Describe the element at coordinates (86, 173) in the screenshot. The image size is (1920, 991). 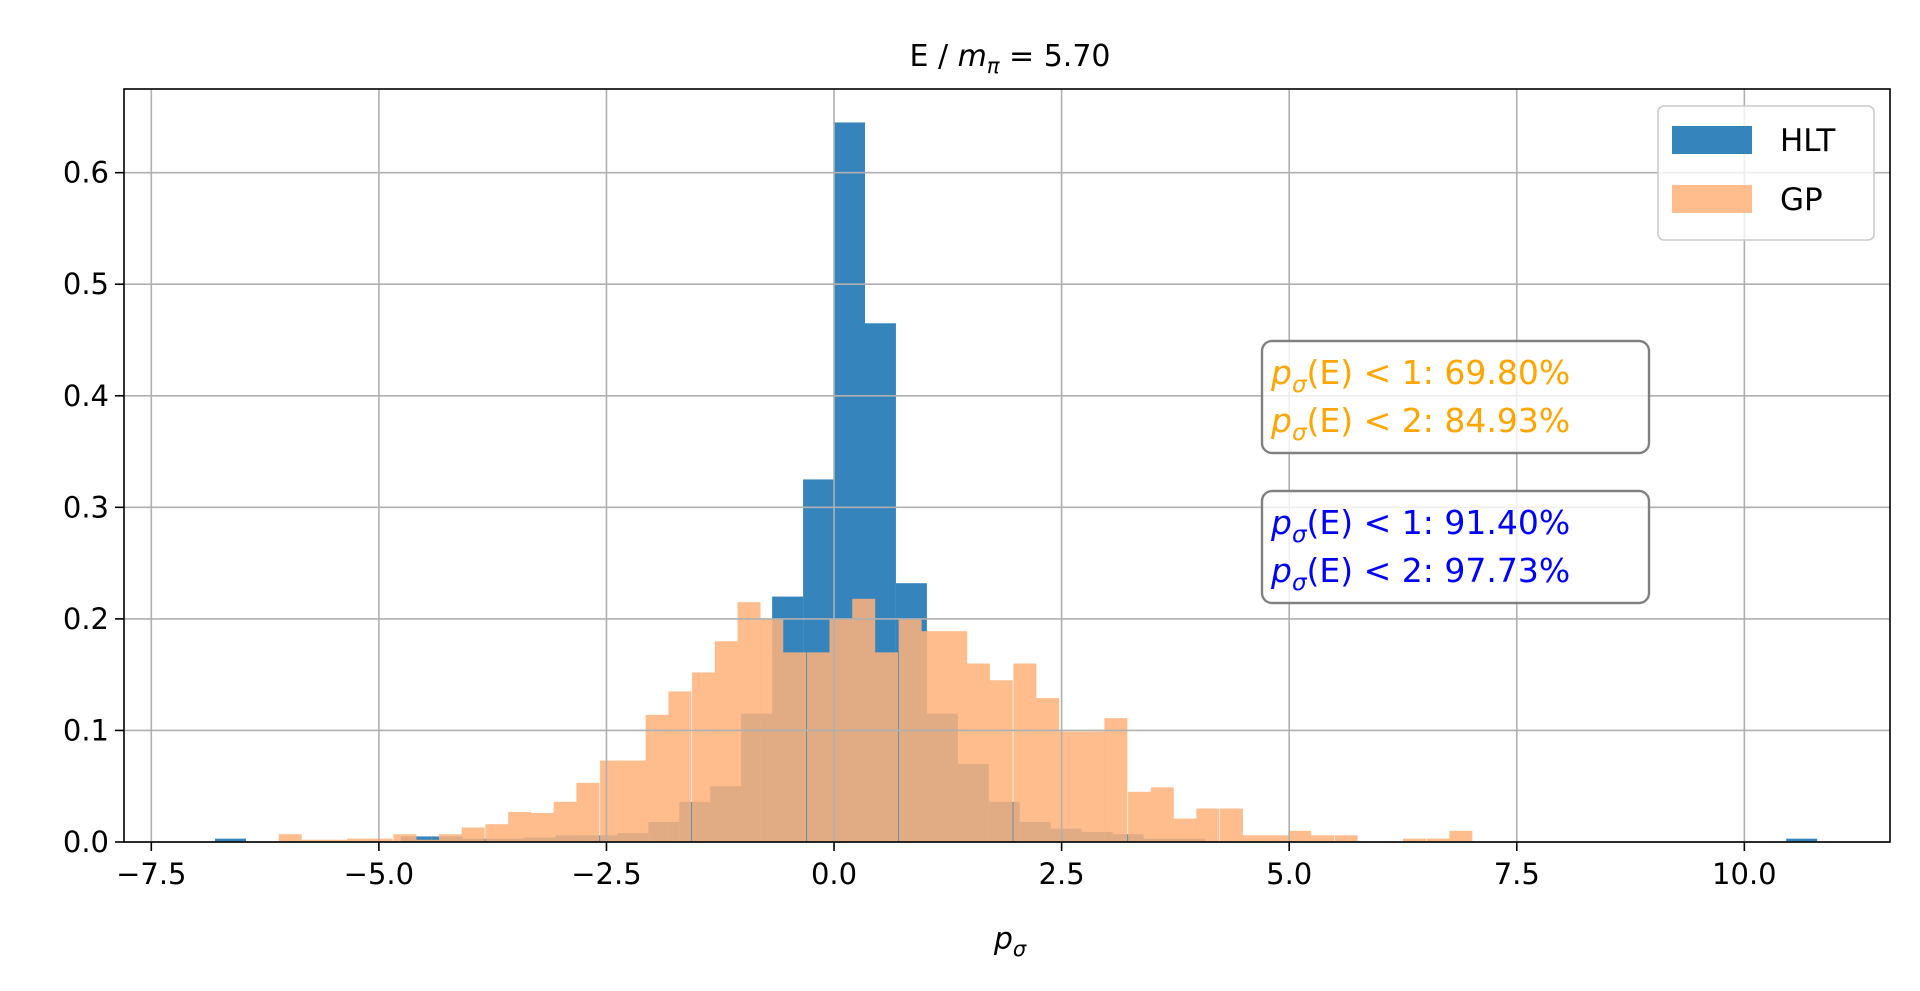
I see `y-tick-label: 0.6` at that location.